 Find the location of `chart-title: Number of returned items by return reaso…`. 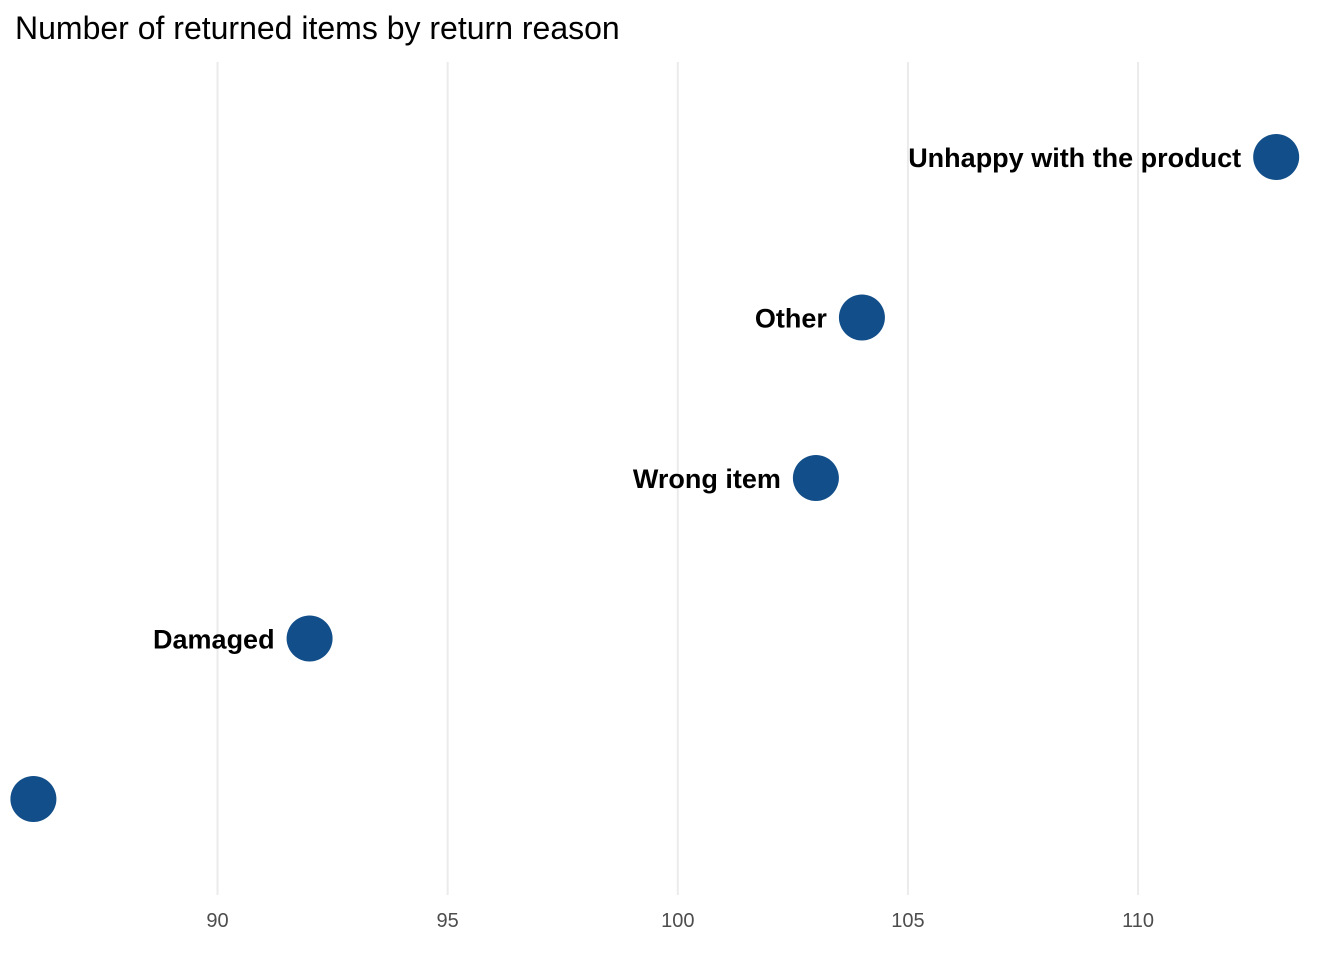

chart-title: Number of returned items by return reaso… is located at coordinates (317, 28).